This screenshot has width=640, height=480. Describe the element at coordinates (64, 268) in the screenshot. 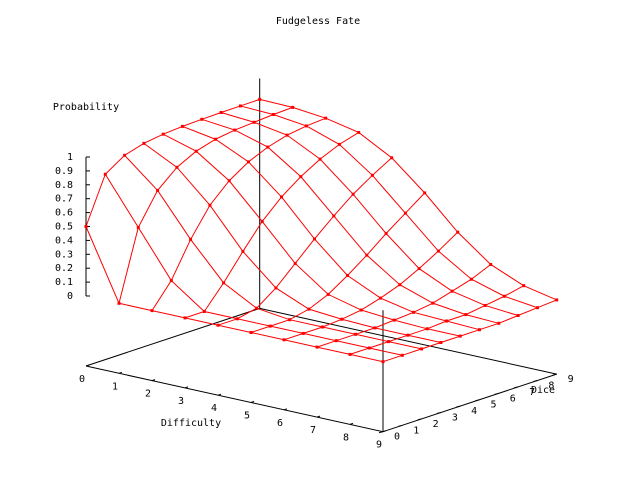

I see `z-tick-label: 0.2` at that location.